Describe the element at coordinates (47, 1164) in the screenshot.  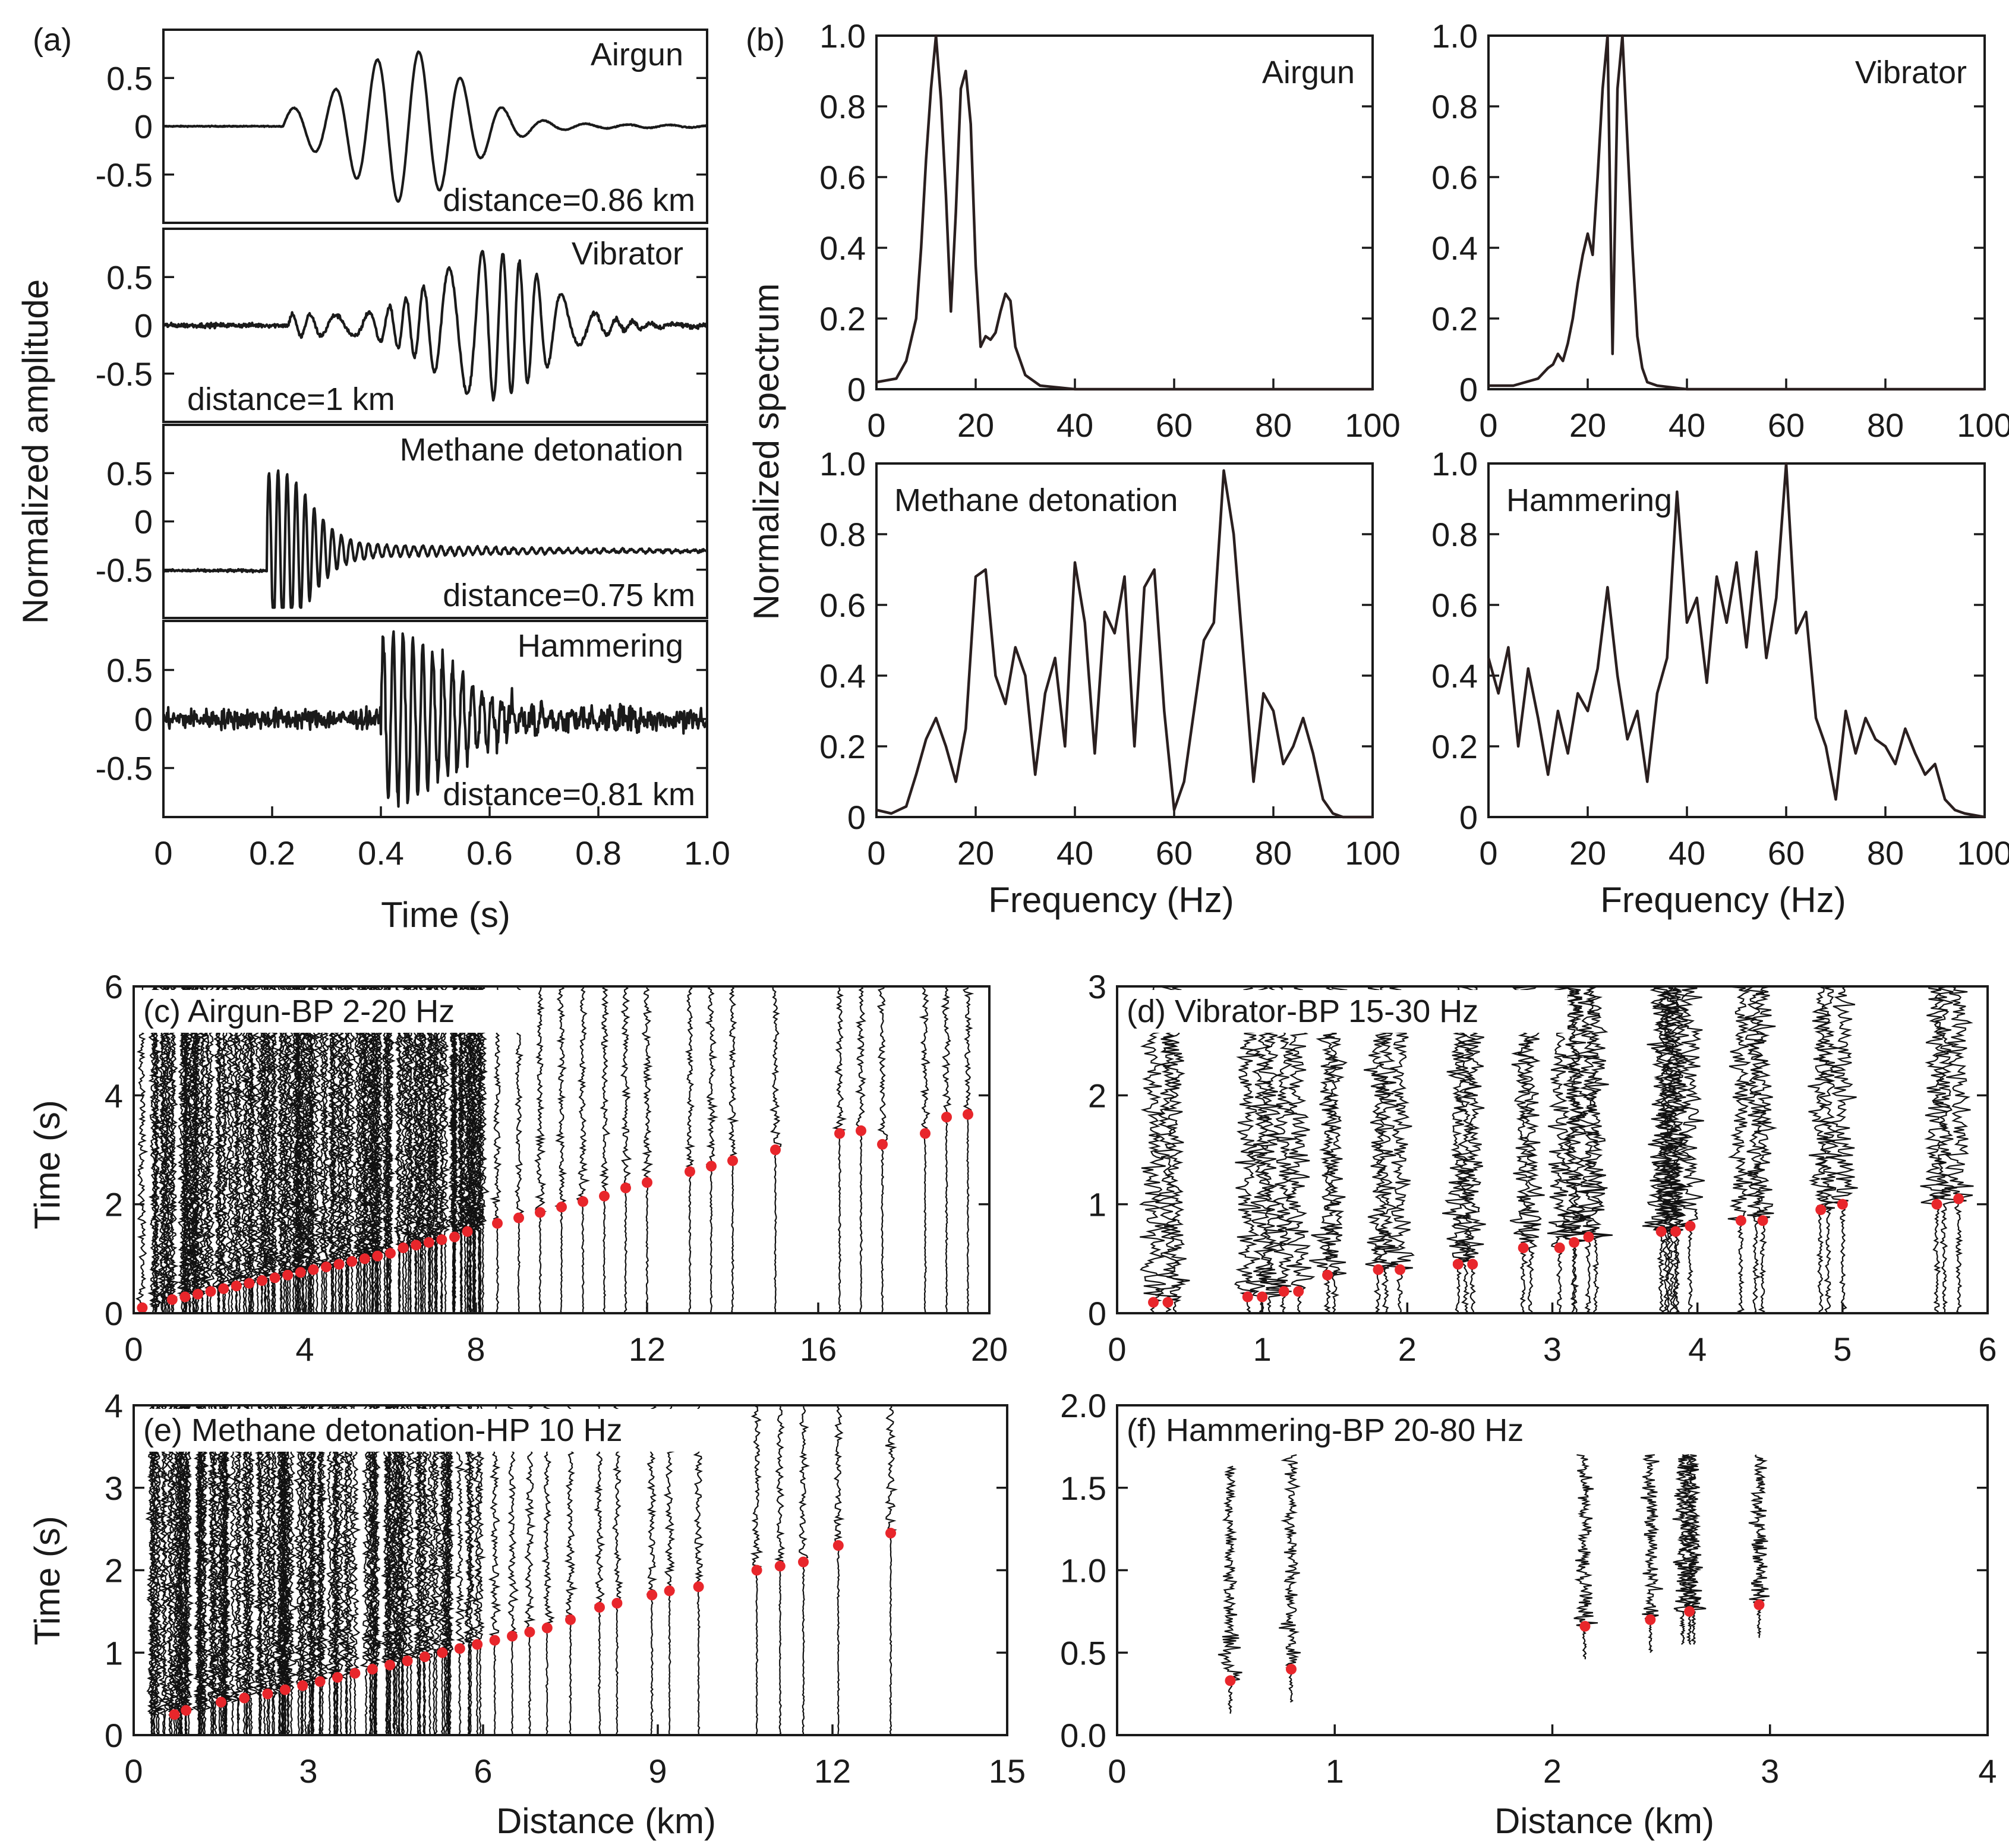
I see `ylabel-time-c: Time (s)` at that location.